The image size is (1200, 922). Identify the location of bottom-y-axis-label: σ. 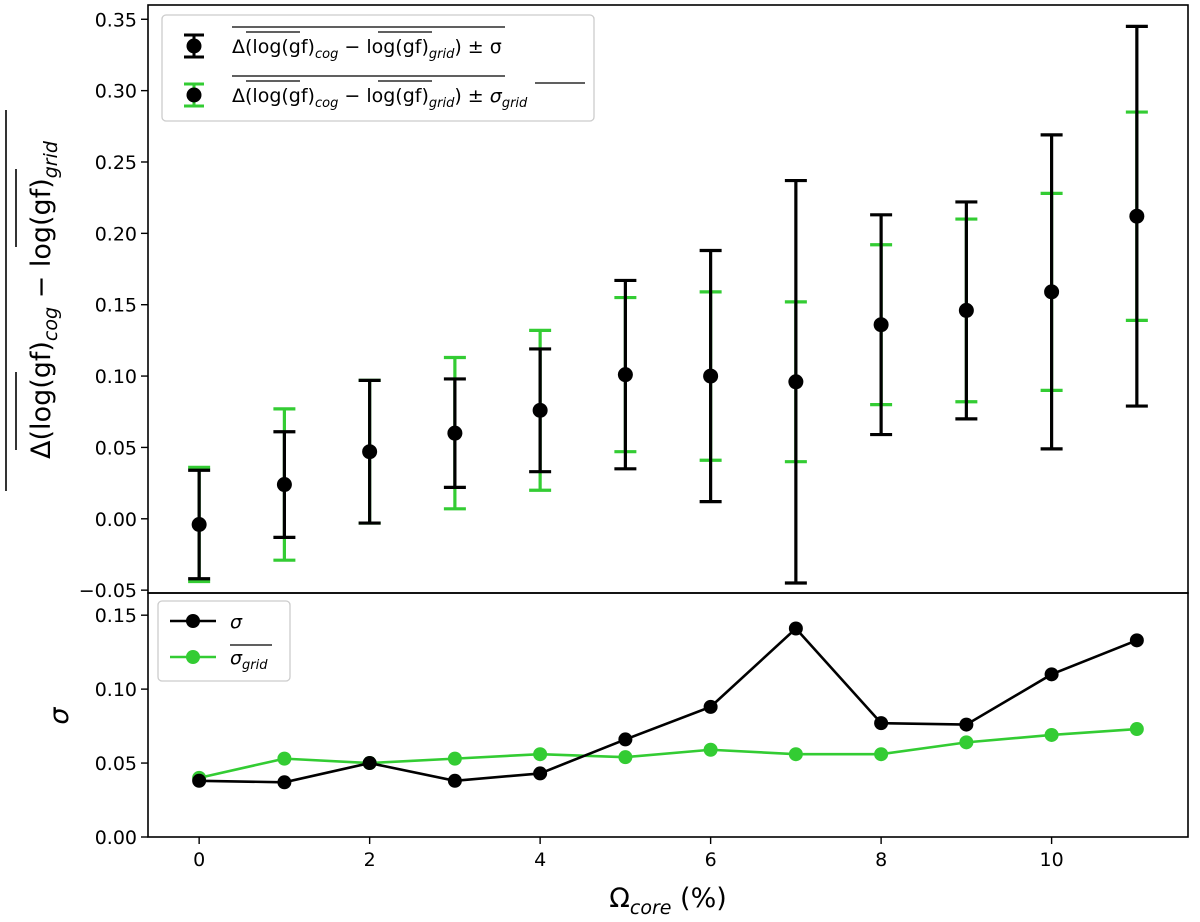
(59, 716).